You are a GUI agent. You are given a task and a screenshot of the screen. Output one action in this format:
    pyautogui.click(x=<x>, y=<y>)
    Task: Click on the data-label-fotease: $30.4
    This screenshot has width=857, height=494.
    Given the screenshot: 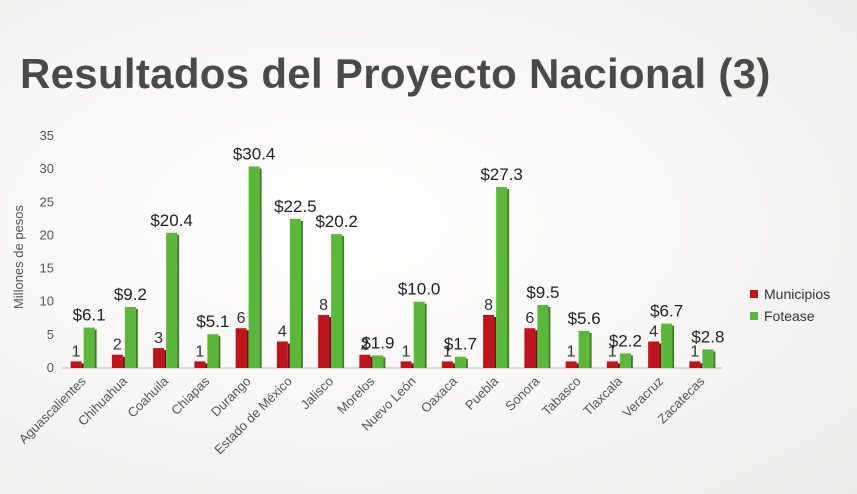 What is the action you would take?
    pyautogui.click(x=254, y=153)
    